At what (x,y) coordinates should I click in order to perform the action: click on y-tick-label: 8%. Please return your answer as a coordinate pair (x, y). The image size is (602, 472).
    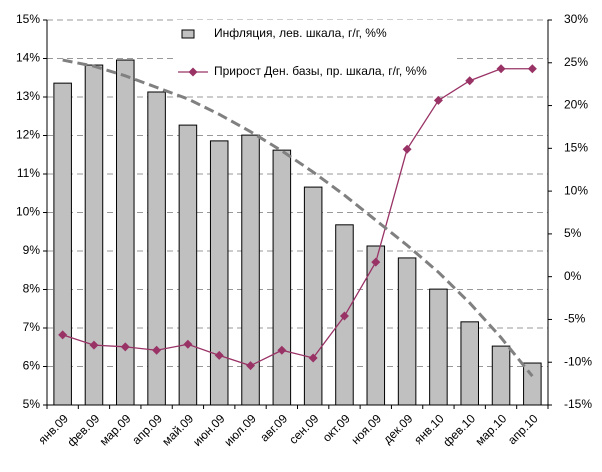
    Looking at the image, I should click on (32, 289).